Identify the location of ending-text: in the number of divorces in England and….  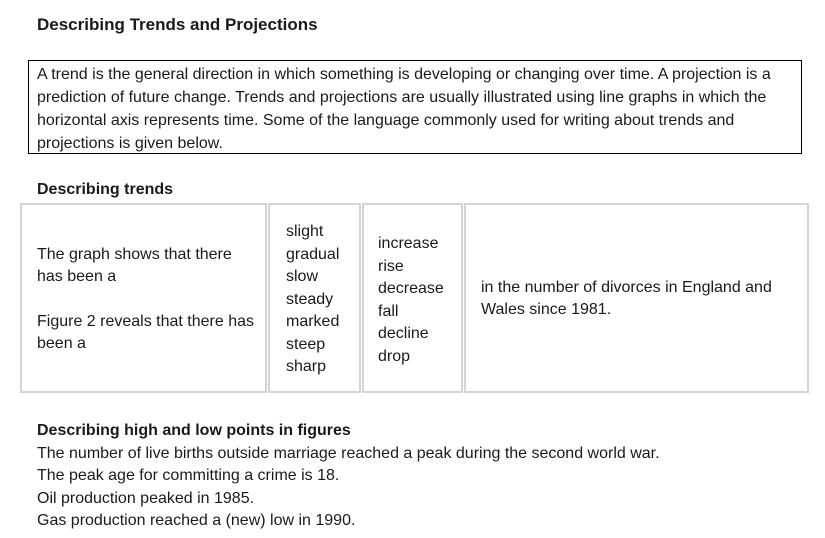
(626, 298).